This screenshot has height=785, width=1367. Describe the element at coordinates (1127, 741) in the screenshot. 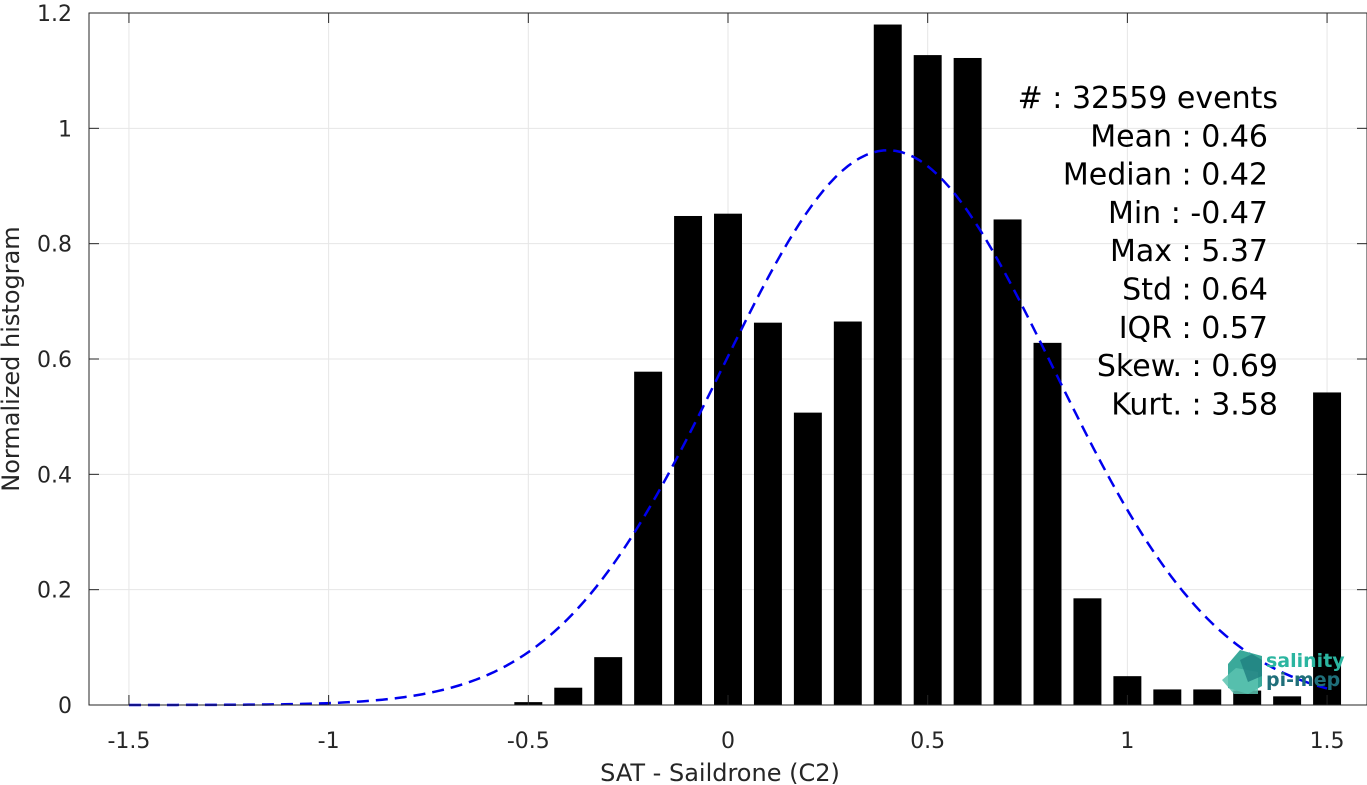

I see `x-tick-label: 1` at that location.